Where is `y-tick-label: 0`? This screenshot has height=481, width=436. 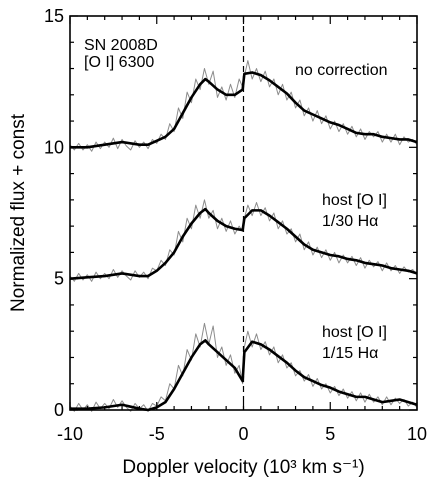
y-tick-label: 0 is located at coordinates (59, 410).